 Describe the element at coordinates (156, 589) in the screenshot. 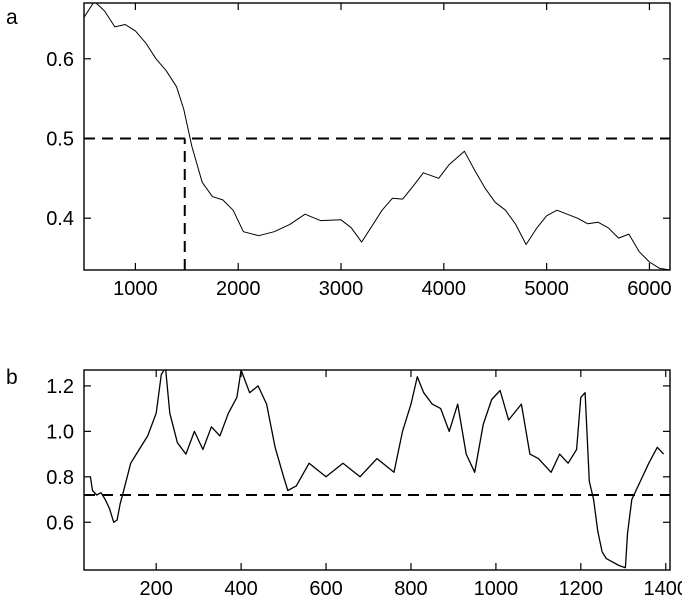

I see `x-tick-label: 200` at that location.